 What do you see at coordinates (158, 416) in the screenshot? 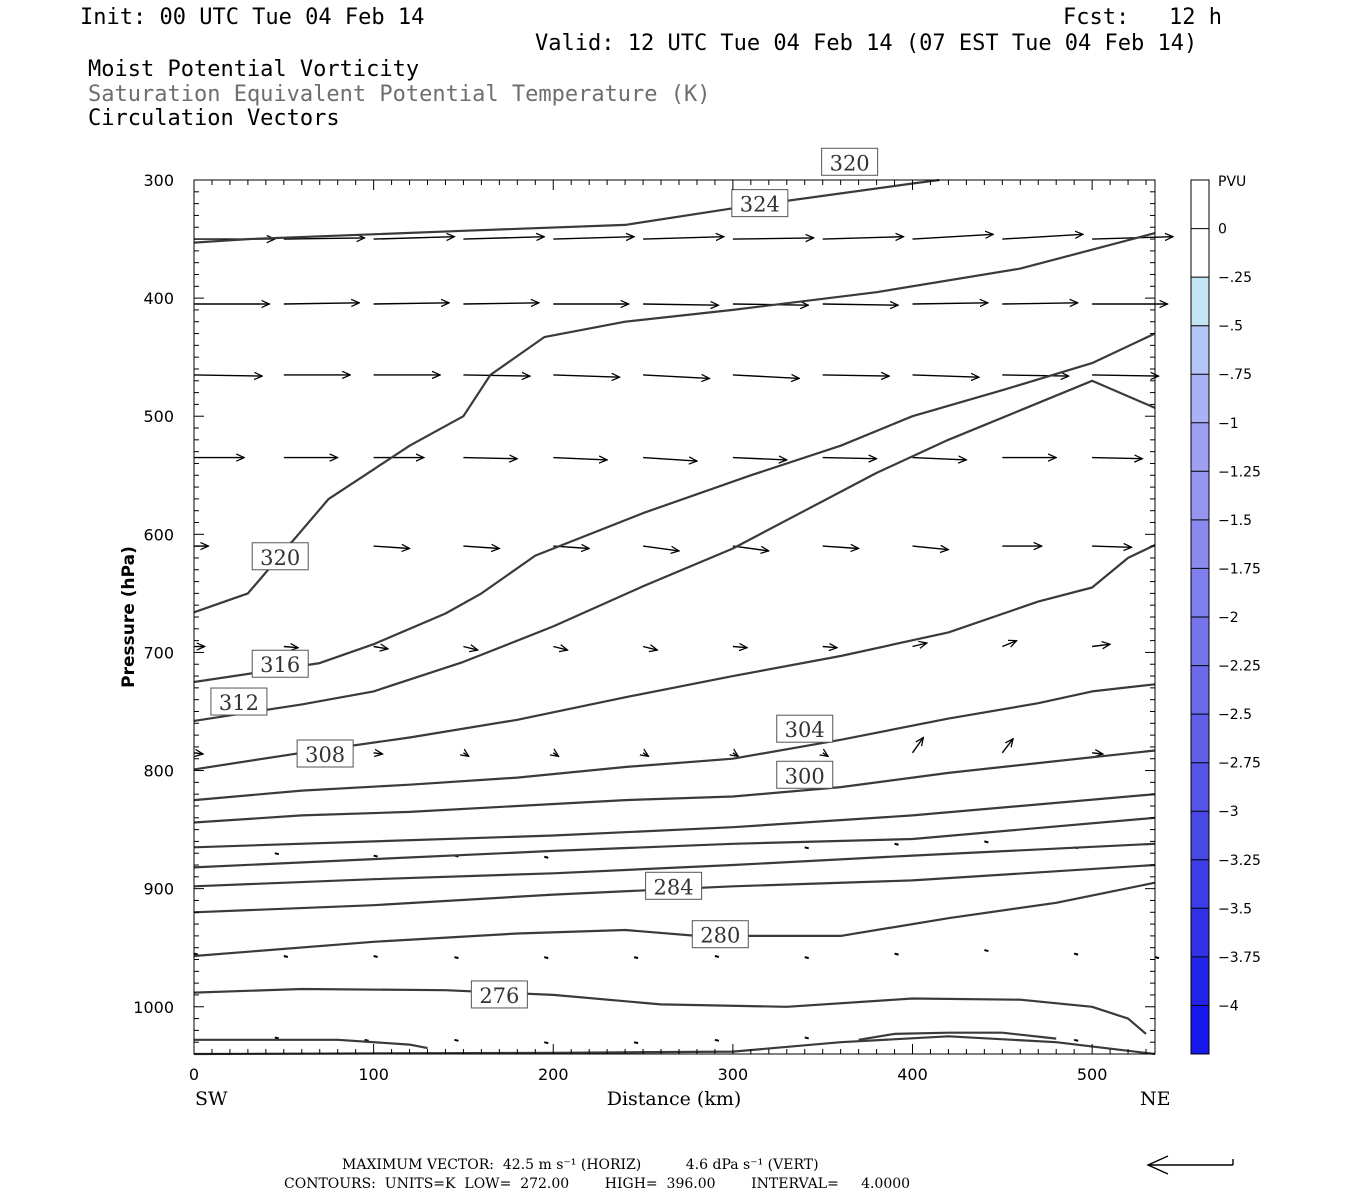
I see `ytick-label-500: 500` at bounding box center [158, 416].